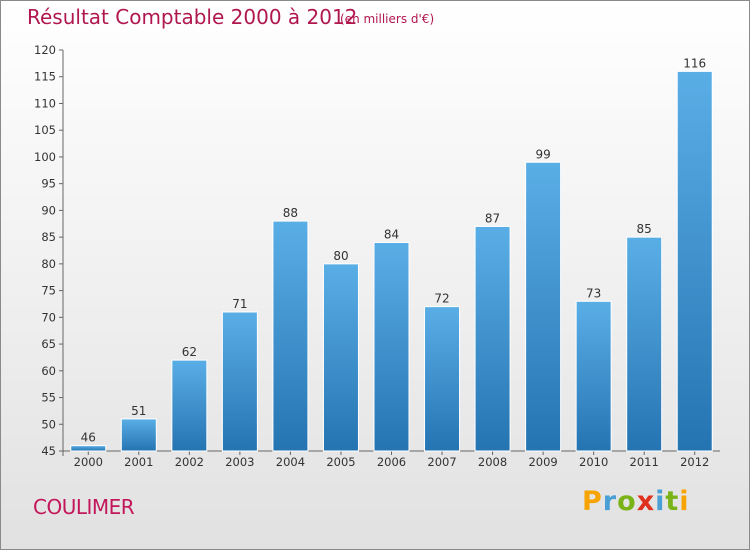  I want to click on bar-2012, so click(694, 261).